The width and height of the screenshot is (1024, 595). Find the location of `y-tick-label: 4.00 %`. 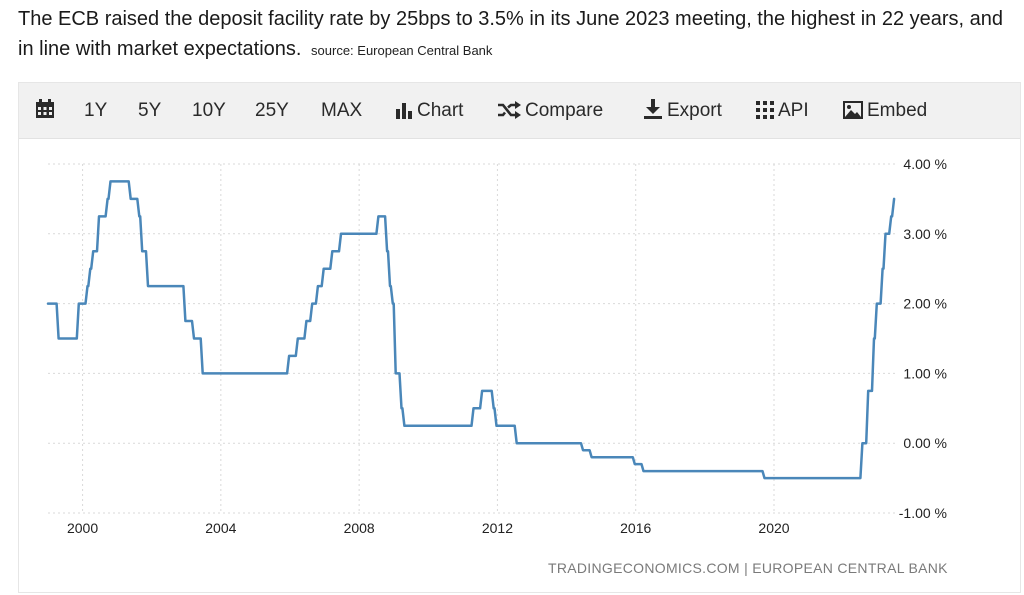

y-tick-label: 4.00 % is located at coordinates (925, 164).